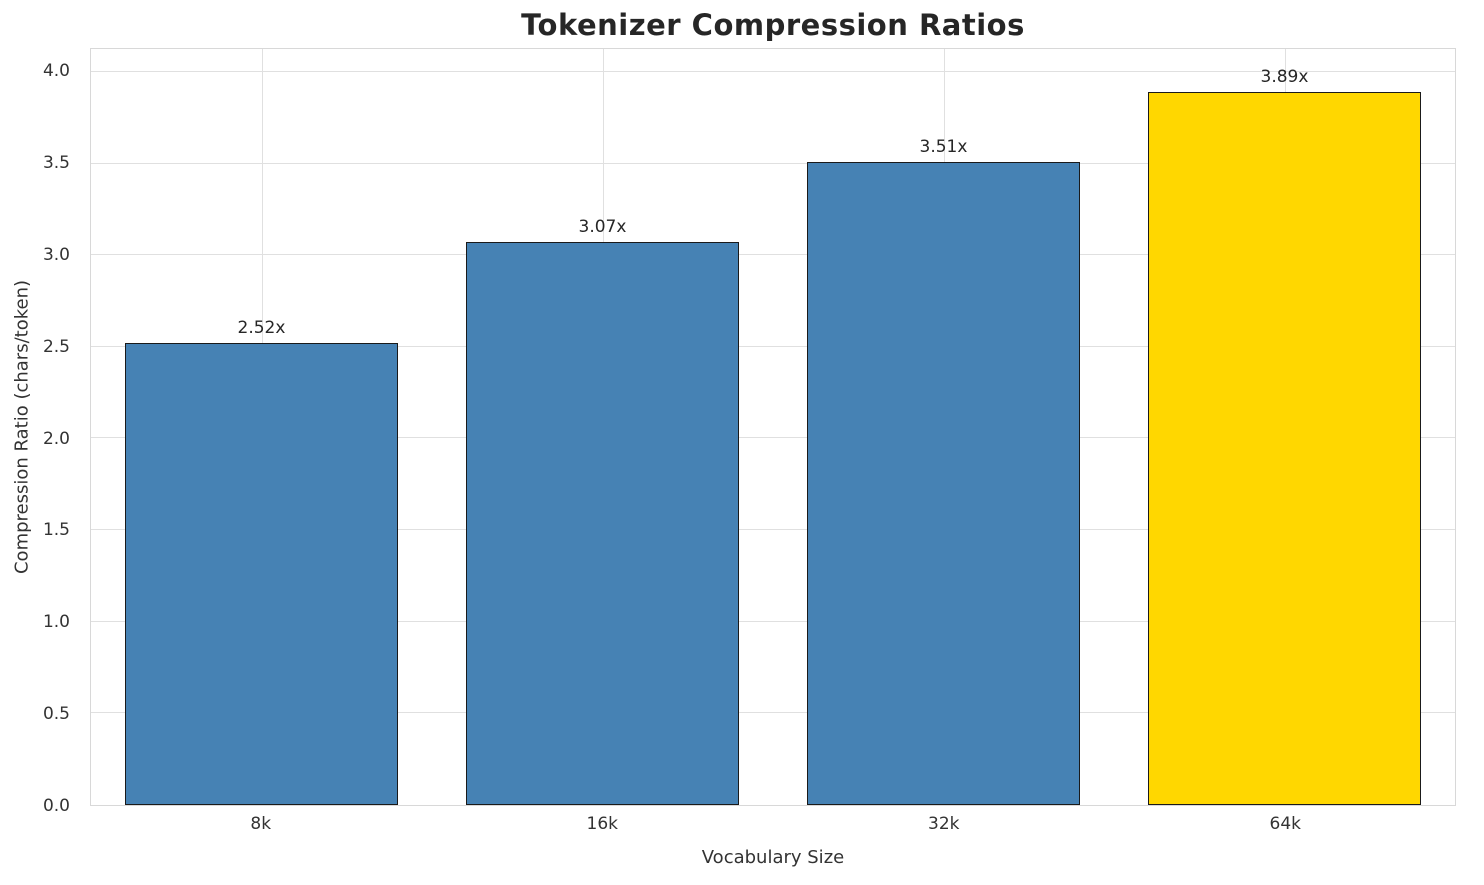 The width and height of the screenshot is (1484, 885). I want to click on bar-value-label: 2.52x, so click(261, 328).